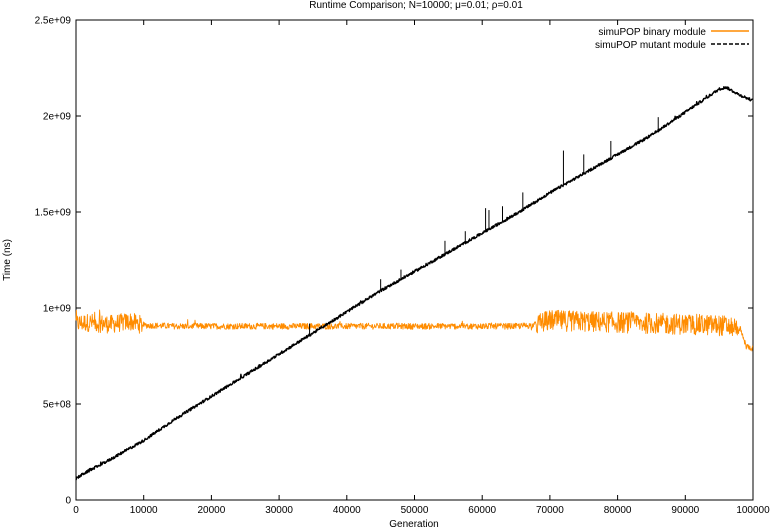 The width and height of the screenshot is (776, 531). What do you see at coordinates (347, 510) in the screenshot?
I see `x-tick-label: 40000` at bounding box center [347, 510].